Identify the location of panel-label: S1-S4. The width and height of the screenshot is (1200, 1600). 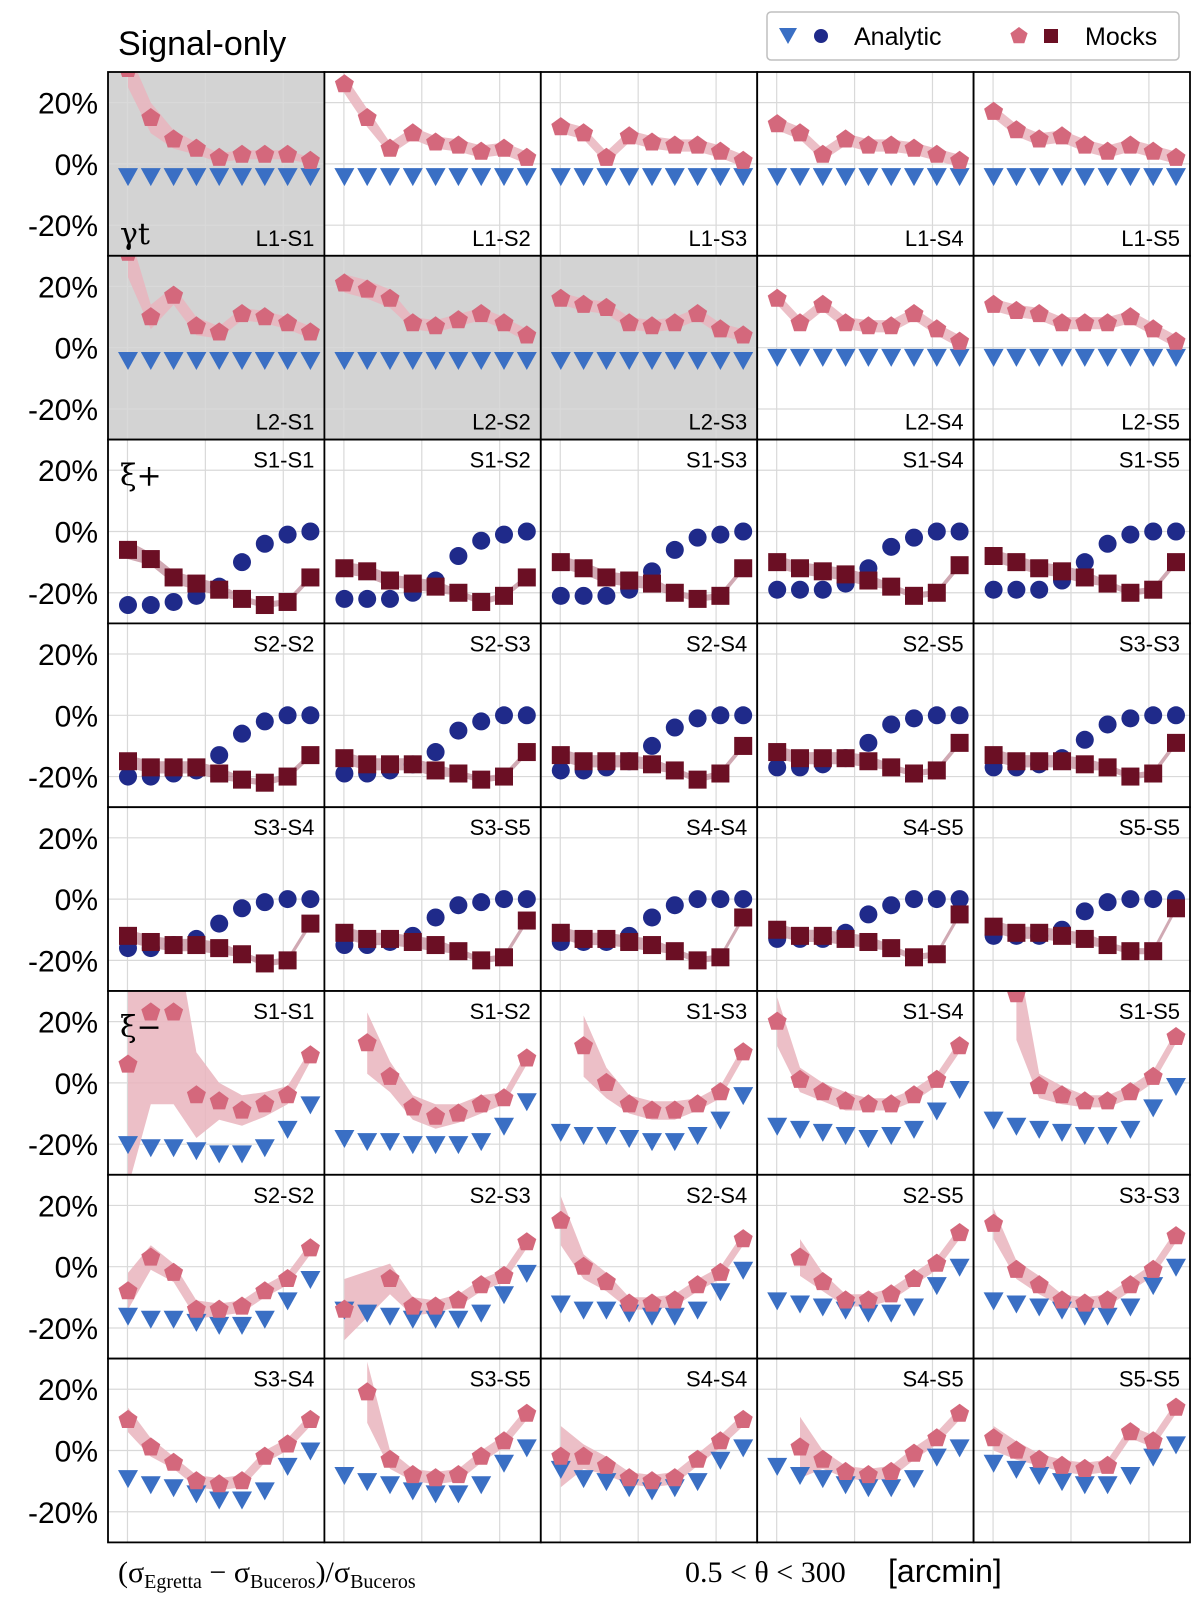
(932, 1011).